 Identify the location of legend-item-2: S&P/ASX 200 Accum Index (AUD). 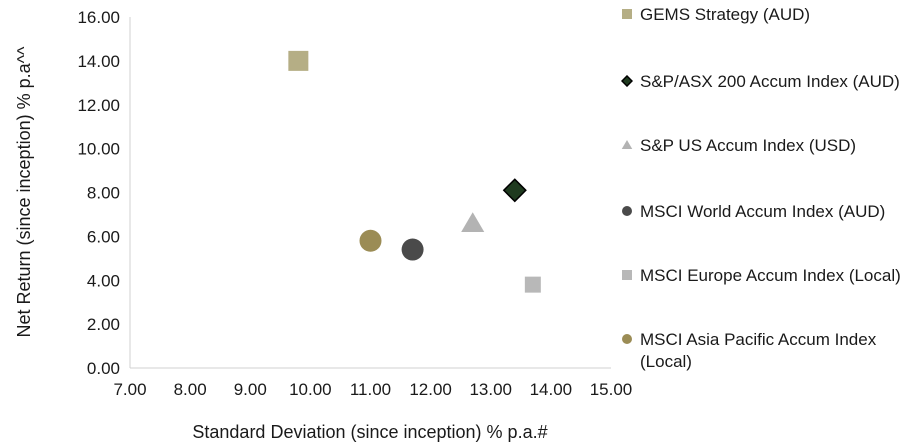
(764, 82).